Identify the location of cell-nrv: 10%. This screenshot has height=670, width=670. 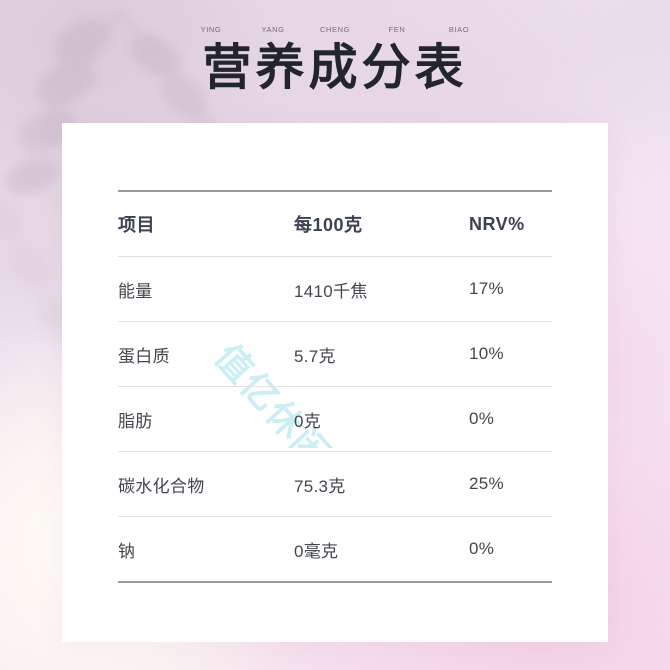
(510, 354).